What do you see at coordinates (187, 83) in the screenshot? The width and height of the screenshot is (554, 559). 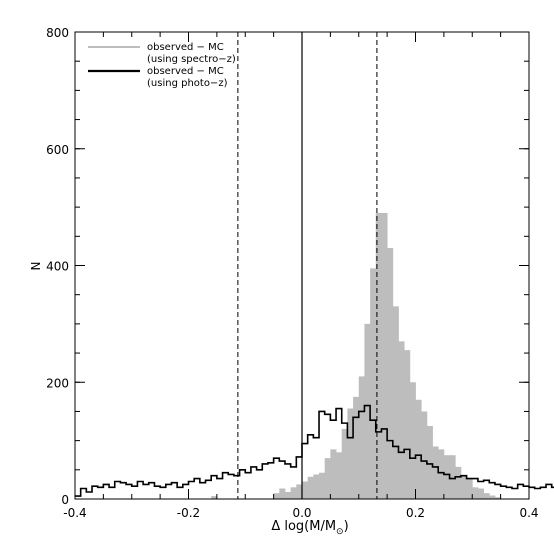 I see `legend-sublabel-photo: (using photo−z)` at bounding box center [187, 83].